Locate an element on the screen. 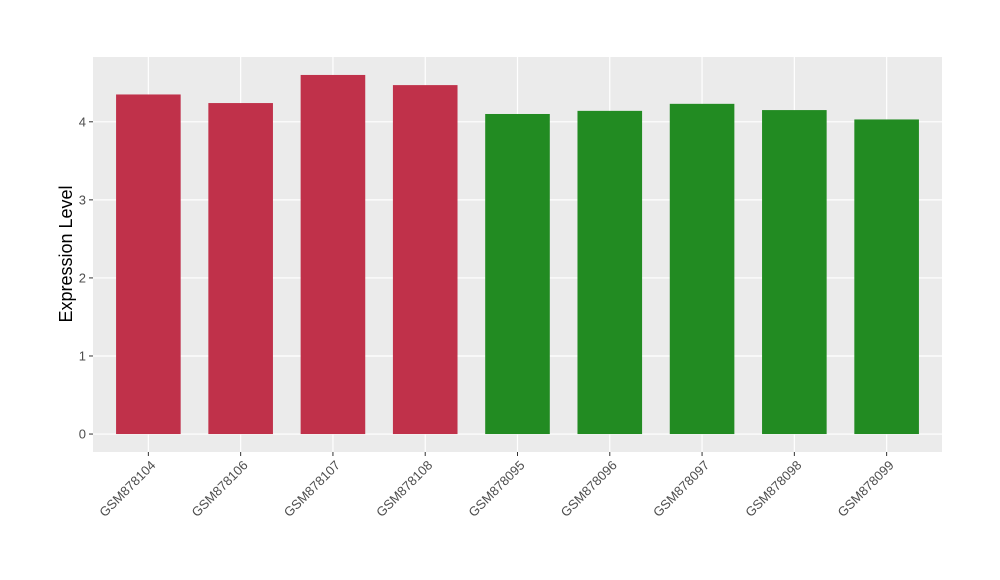 The width and height of the screenshot is (1000, 580). x-tick-label: GSM878095 is located at coordinates (496, 489).